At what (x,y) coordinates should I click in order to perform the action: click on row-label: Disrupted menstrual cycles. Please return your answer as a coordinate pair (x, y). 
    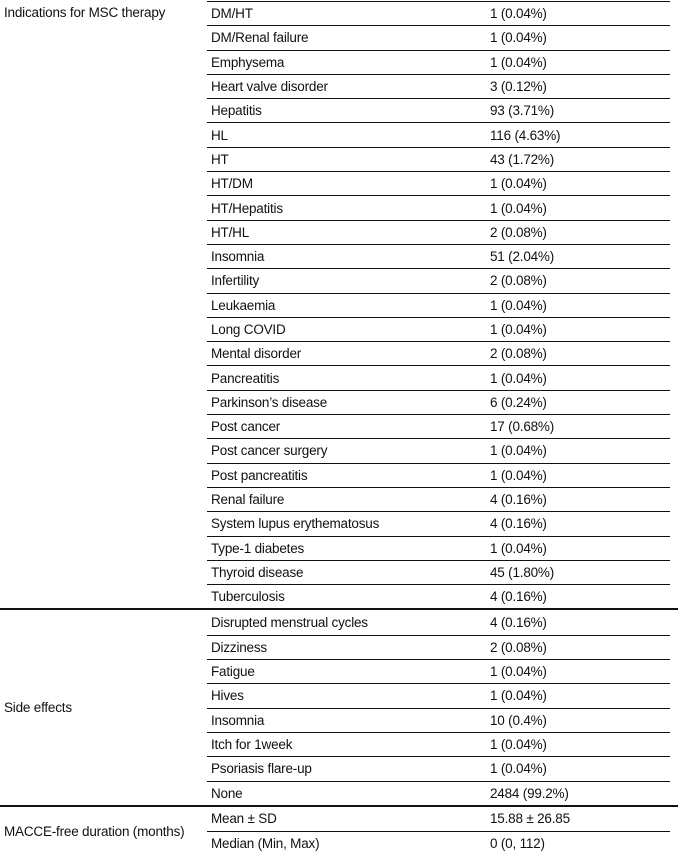
    Looking at the image, I should click on (289, 623).